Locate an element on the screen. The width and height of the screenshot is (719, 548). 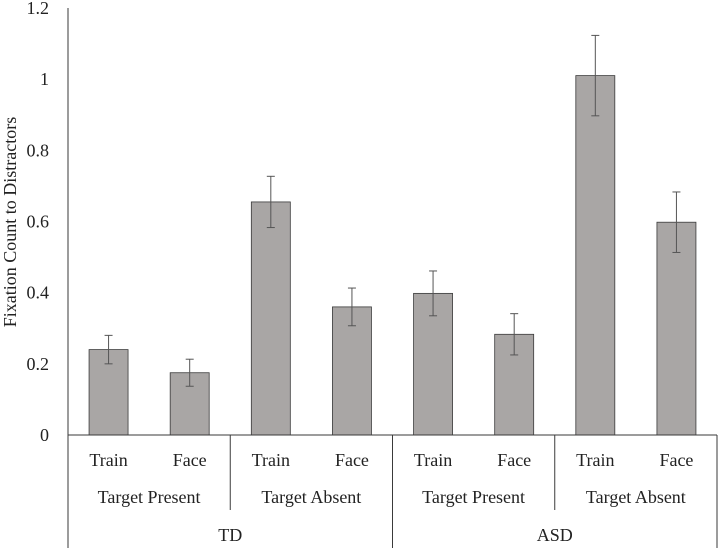
y-tick-label: 1 is located at coordinates (44, 79).